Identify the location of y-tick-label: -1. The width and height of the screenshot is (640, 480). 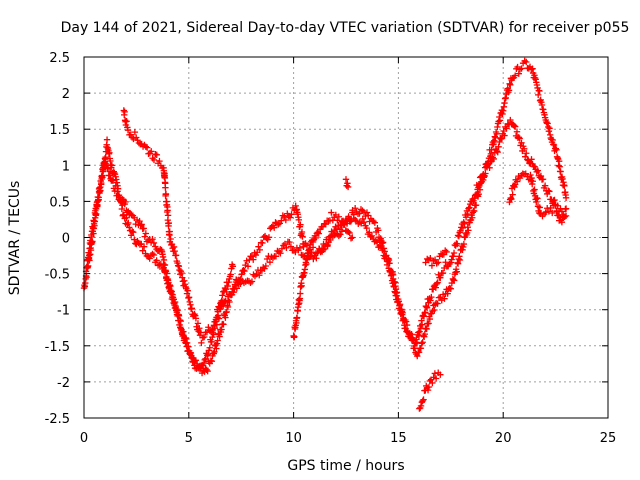
(63, 311).